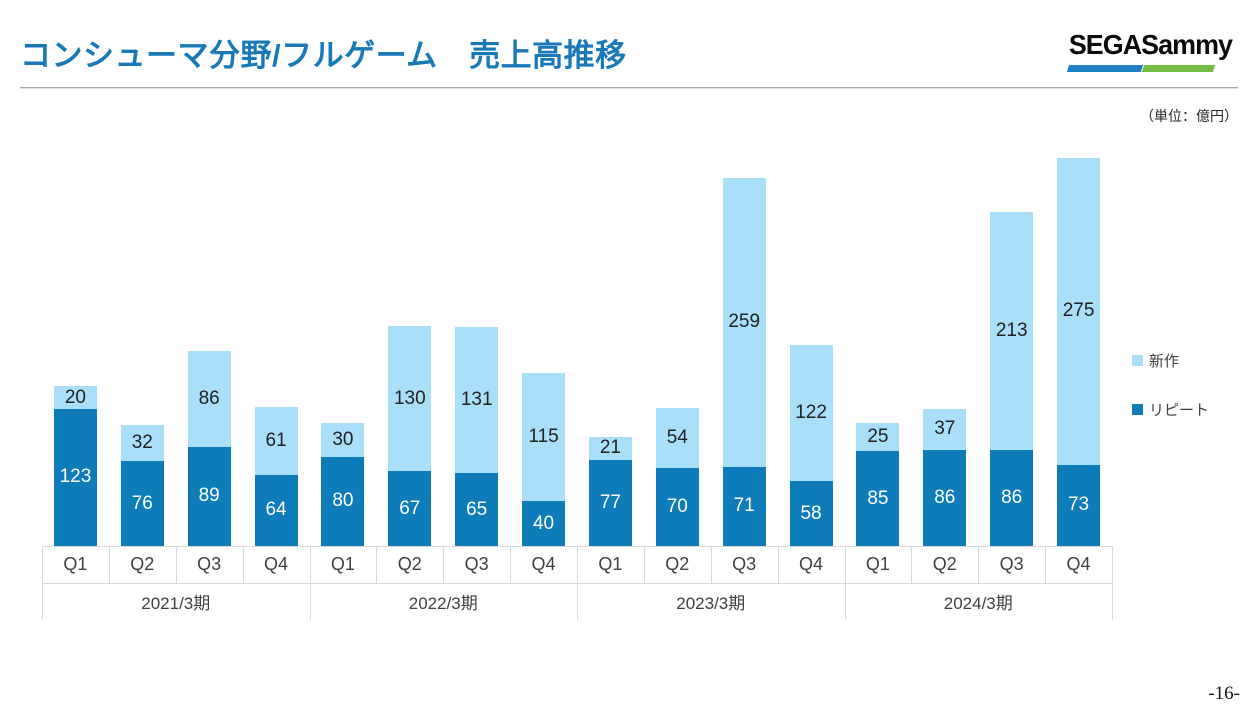  What do you see at coordinates (176, 603) in the screenshot?
I see `axis-year-label: 2021/3期` at bounding box center [176, 603].